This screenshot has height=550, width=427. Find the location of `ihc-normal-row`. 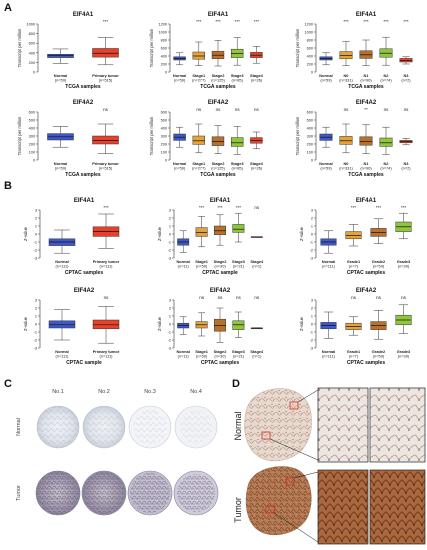

ihc-normal-row is located at coordinates (127, 427).